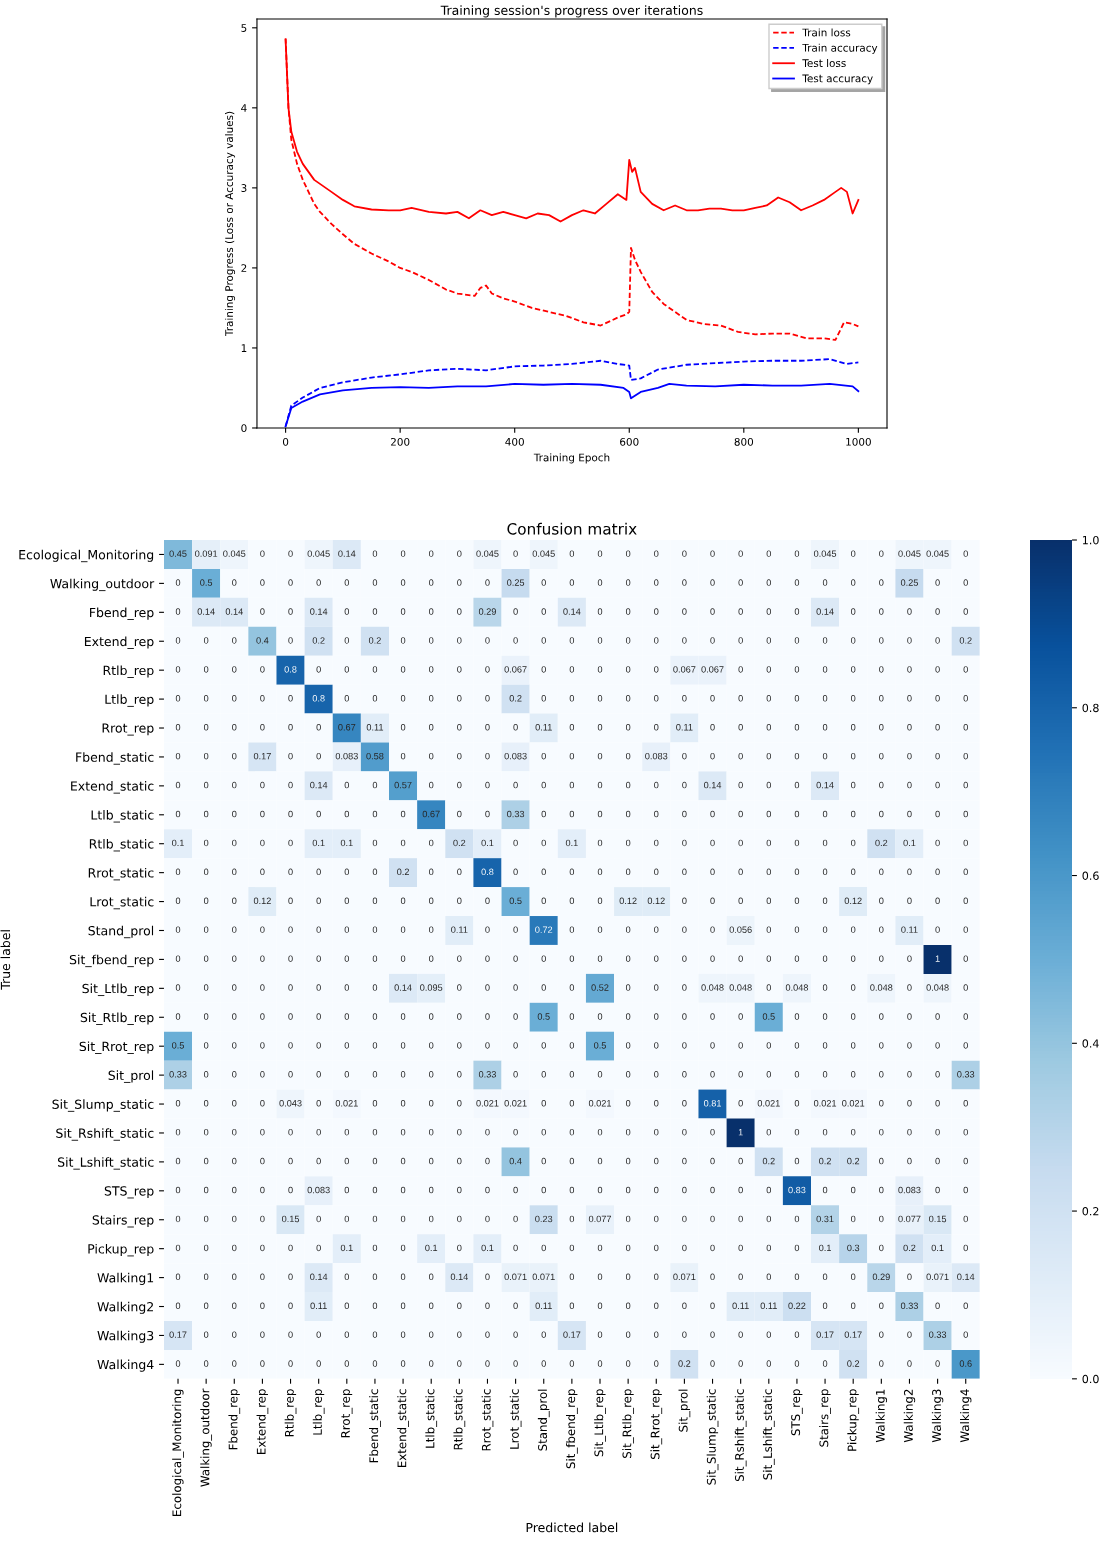 The image size is (1110, 1558). What do you see at coordinates (347, 1413) in the screenshot?
I see `x-tick-label: Rrot_rep` at bounding box center [347, 1413].